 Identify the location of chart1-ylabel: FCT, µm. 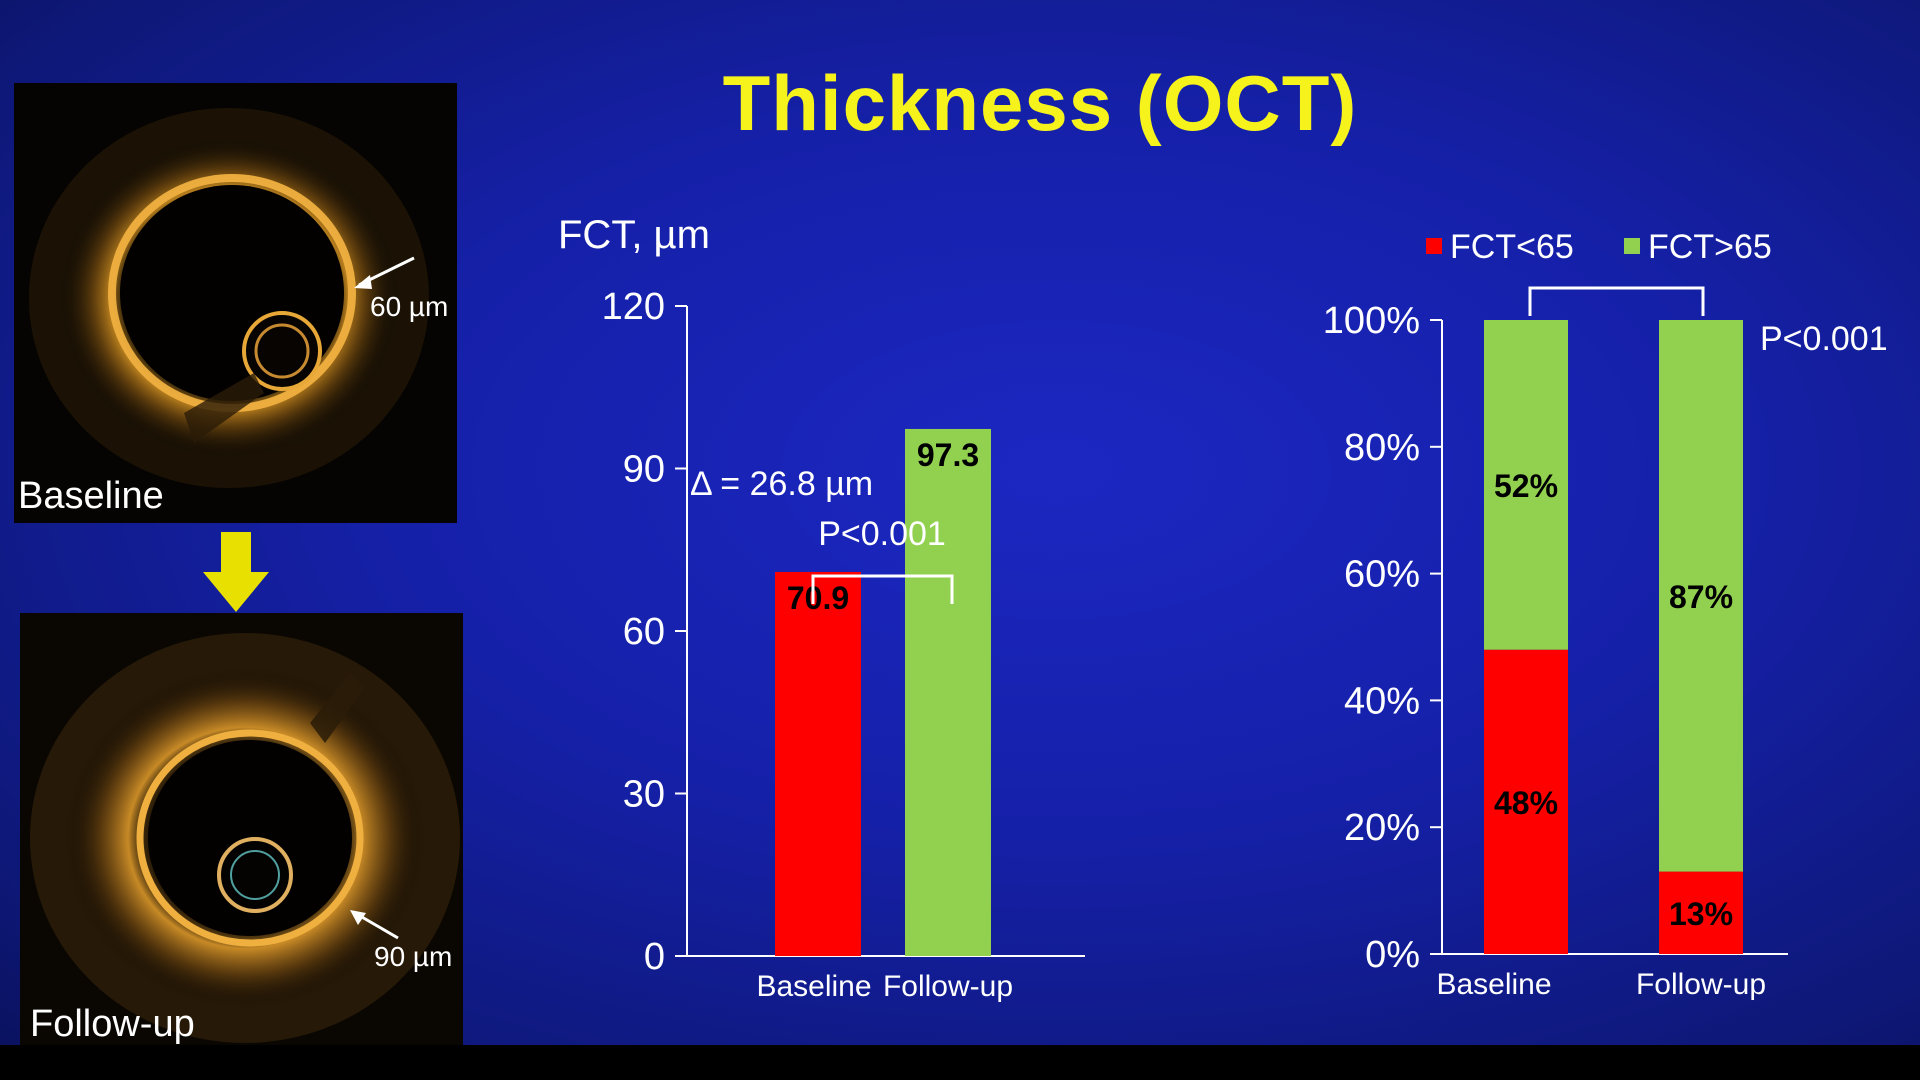
(634, 235).